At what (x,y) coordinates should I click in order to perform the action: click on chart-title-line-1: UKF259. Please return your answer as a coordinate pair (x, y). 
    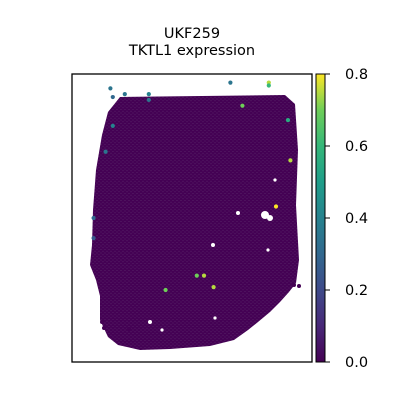
    Looking at the image, I should click on (192, 34).